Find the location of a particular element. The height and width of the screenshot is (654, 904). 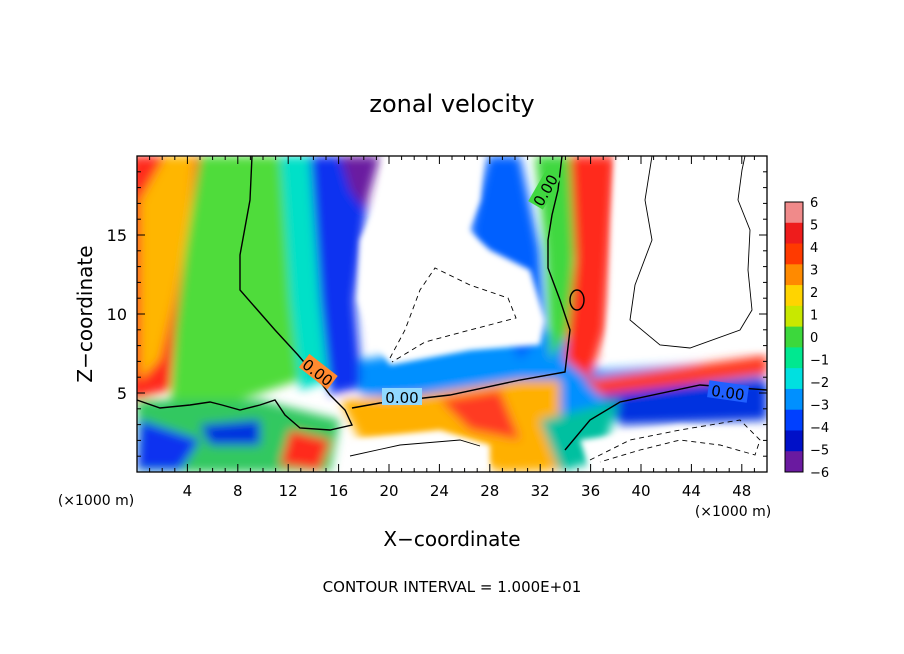

negative-core is located at coordinates (342, 275).